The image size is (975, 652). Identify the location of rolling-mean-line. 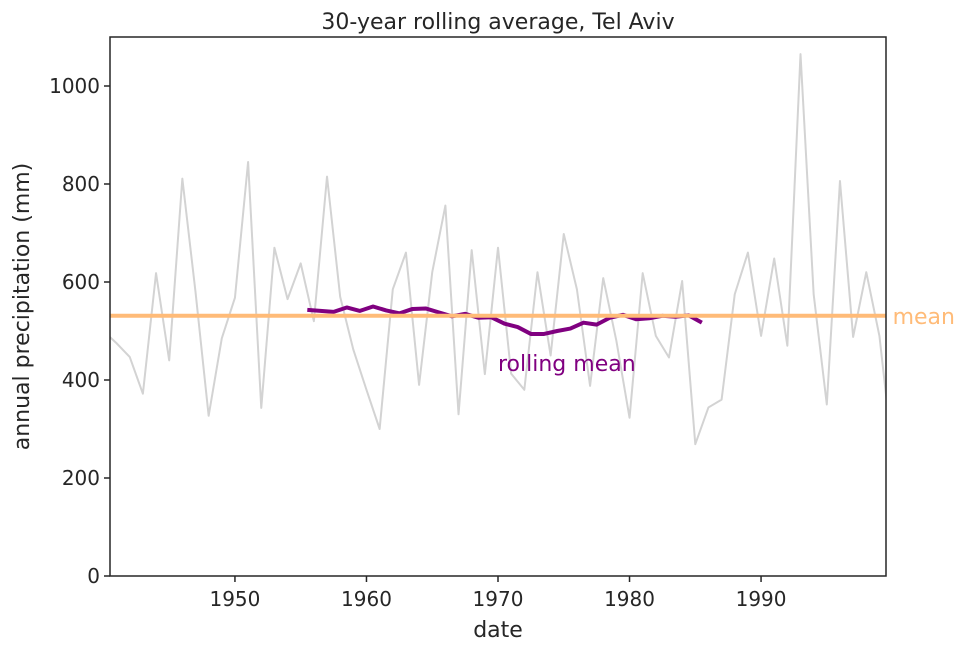
(505, 320).